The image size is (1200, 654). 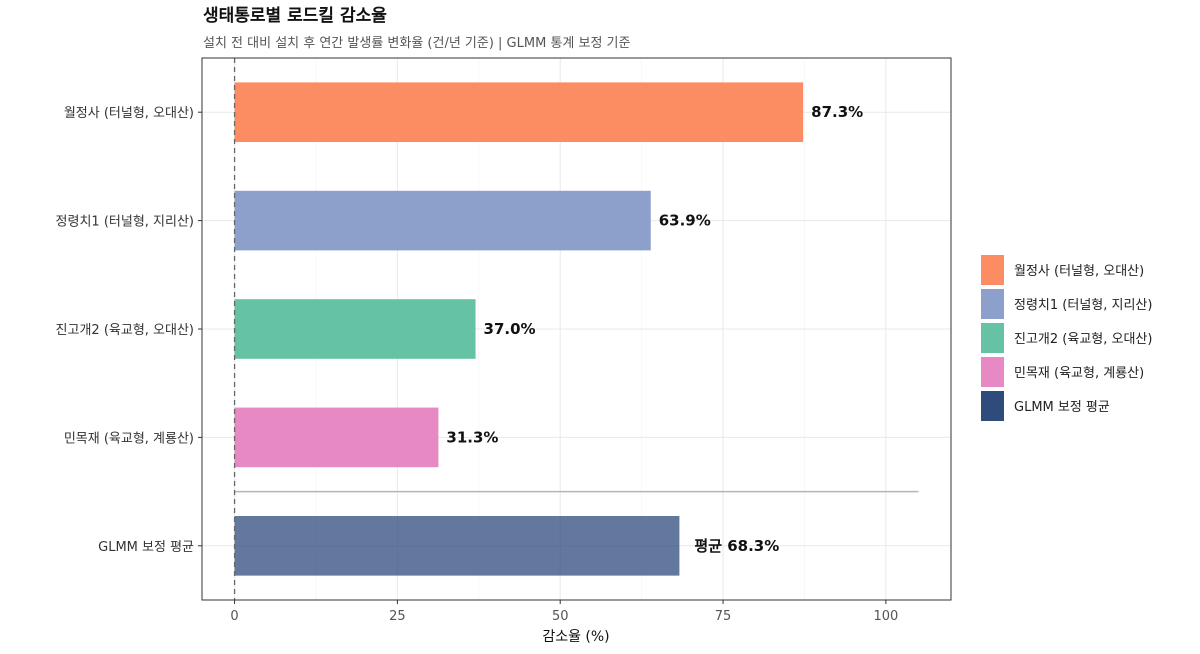 What do you see at coordinates (234, 616) in the screenshot?
I see `x-tick-label: 0` at bounding box center [234, 616].